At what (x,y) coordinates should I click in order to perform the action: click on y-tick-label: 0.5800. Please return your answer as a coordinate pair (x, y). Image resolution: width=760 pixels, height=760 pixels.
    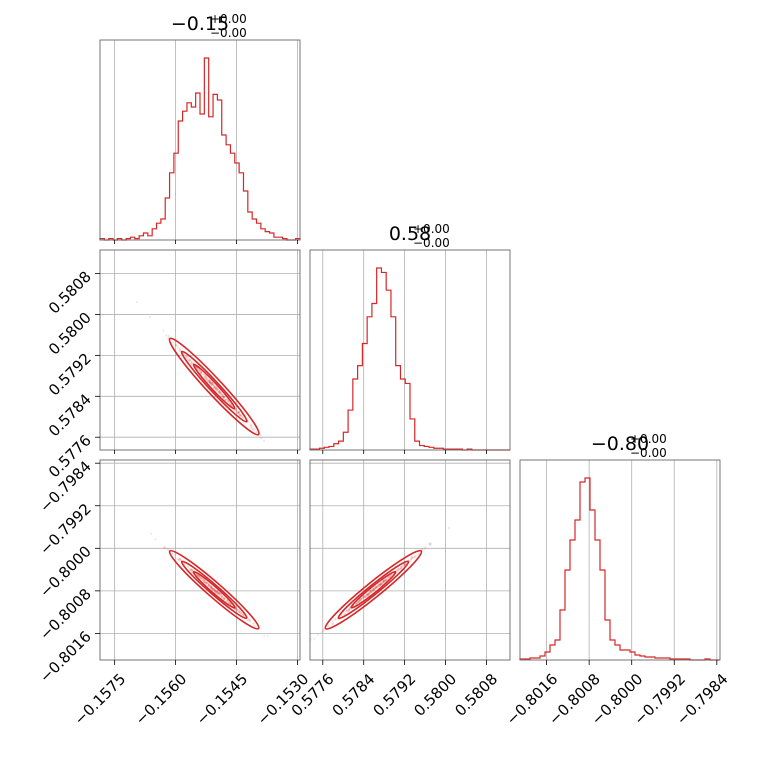
    Looking at the image, I should click on (70, 334).